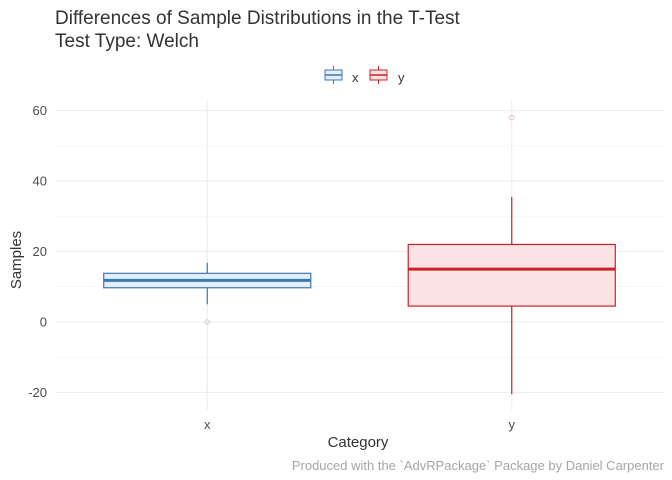 Image resolution: width=672 pixels, height=480 pixels. I want to click on box-x, so click(207, 293).